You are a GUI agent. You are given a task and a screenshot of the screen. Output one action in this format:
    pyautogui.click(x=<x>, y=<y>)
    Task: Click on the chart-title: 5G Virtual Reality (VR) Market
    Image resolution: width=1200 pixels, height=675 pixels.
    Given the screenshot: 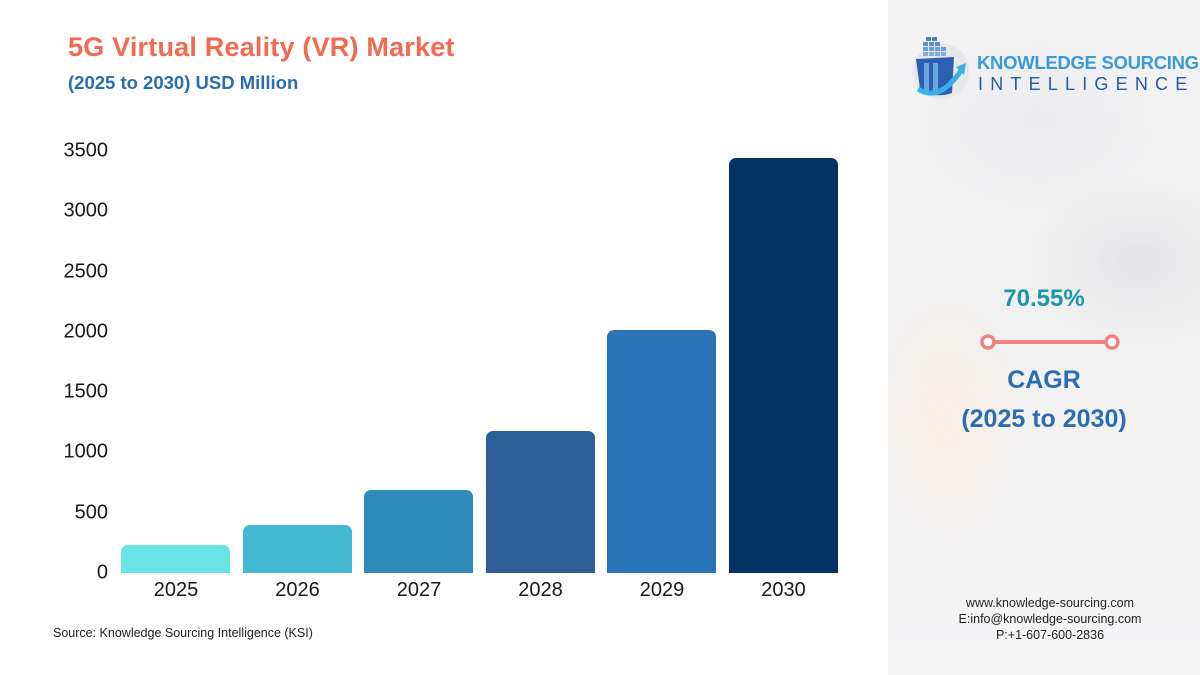 What is the action you would take?
    pyautogui.click(x=261, y=47)
    